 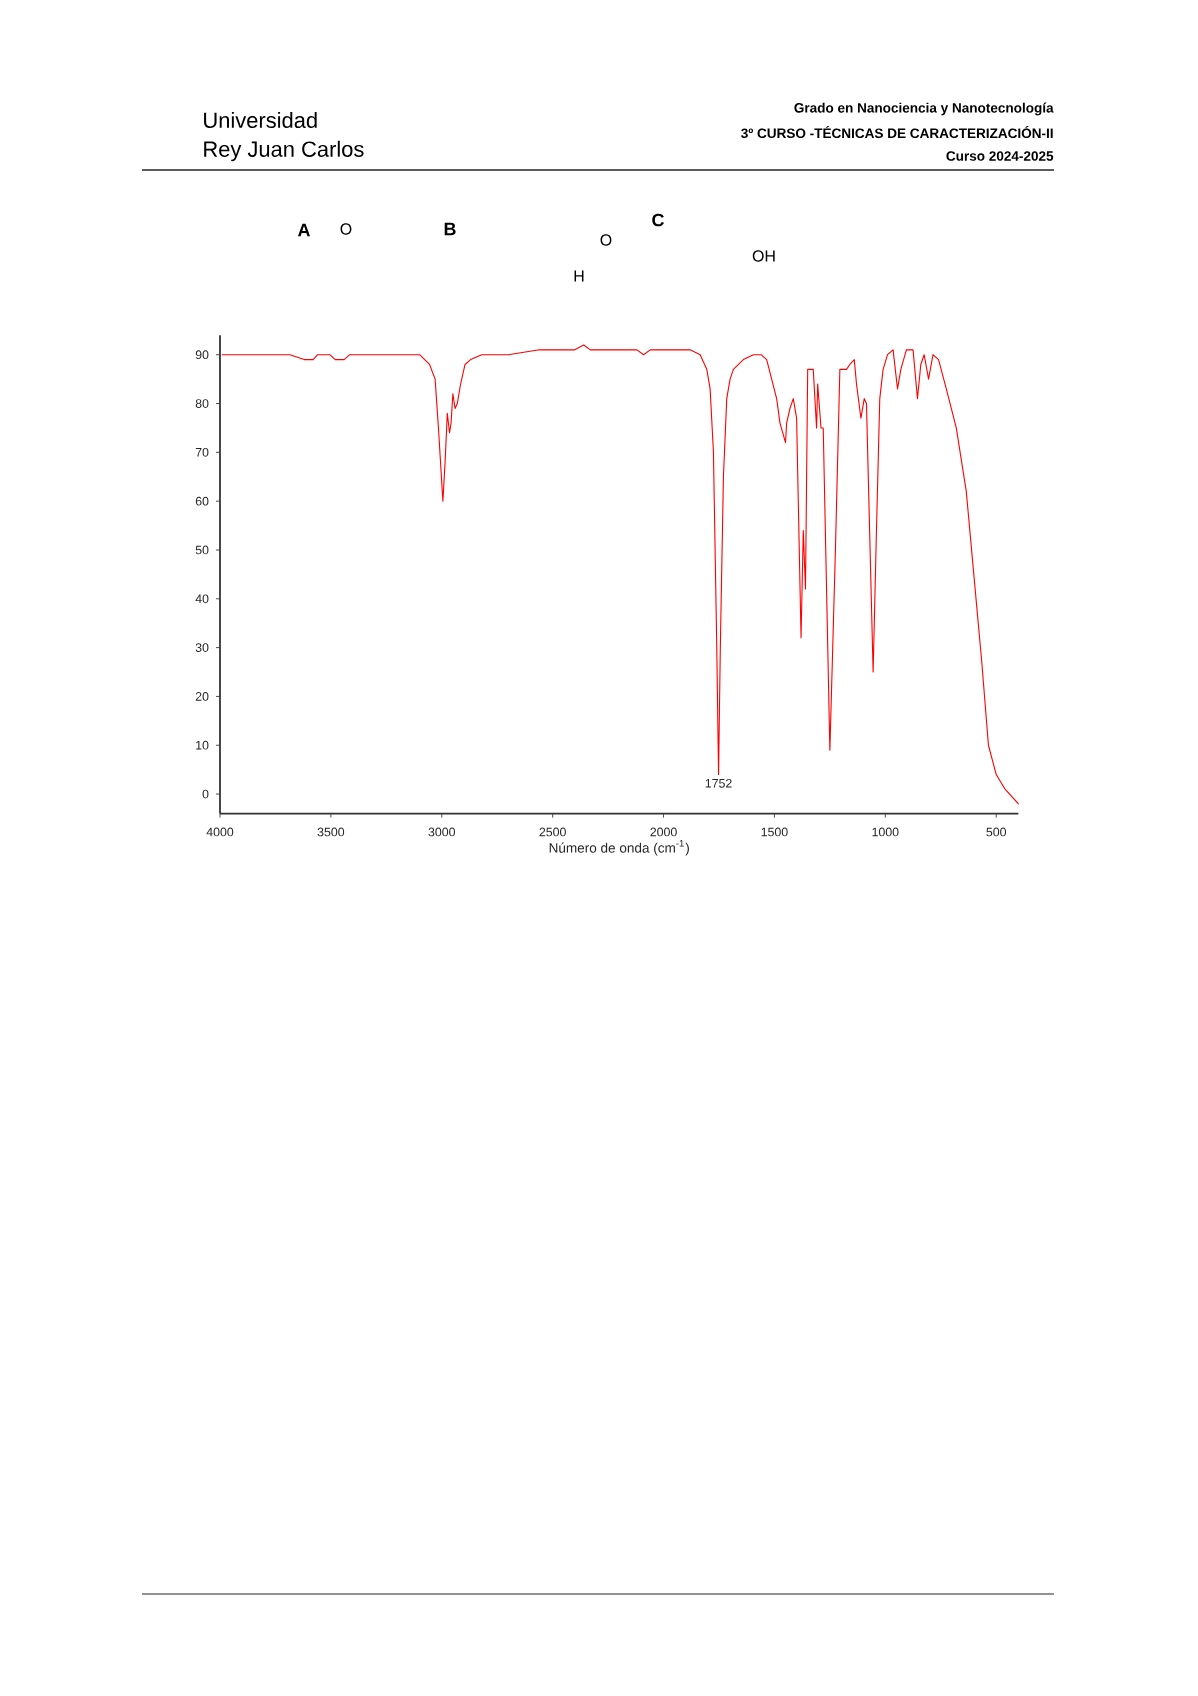 I want to click on text: Universidad, so click(x=260, y=120).